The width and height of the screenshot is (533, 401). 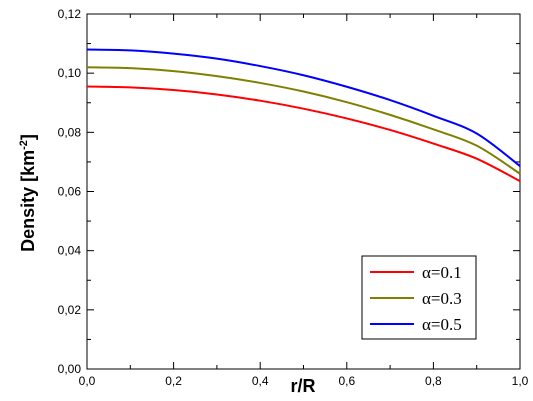 What do you see at coordinates (346, 381) in the screenshot?
I see `x-tick-label: 0,6` at bounding box center [346, 381].